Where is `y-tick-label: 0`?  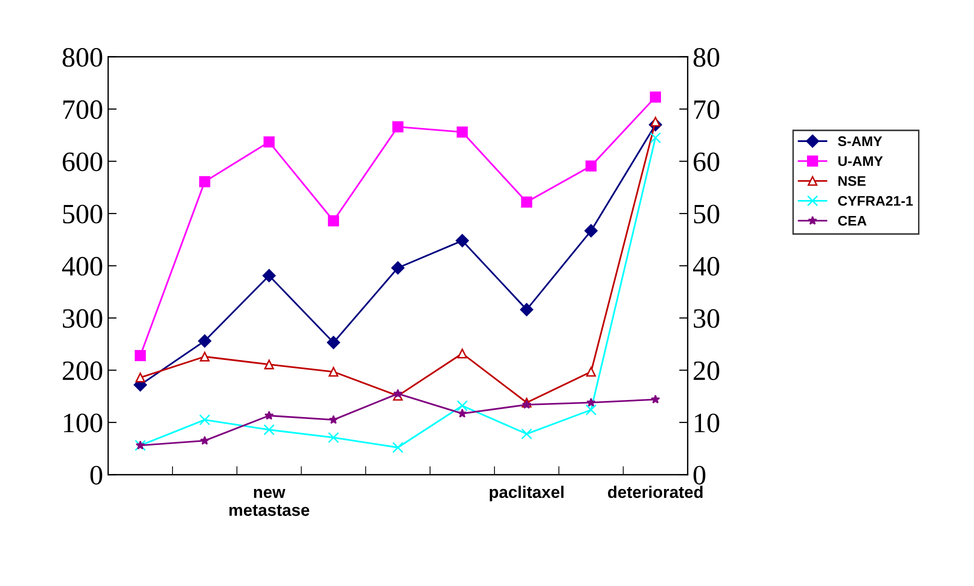
y-tick-label: 0 is located at coordinates (96, 475).